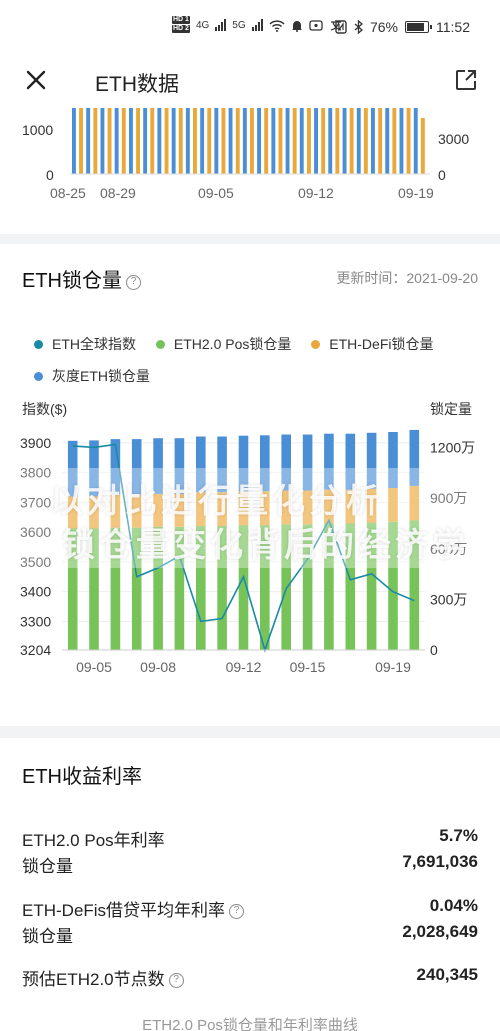 Image resolution: width=500 pixels, height=1031 pixels. What do you see at coordinates (81, 278) in the screenshot?
I see `lock-card-title: ETH锁仓量?` at bounding box center [81, 278].